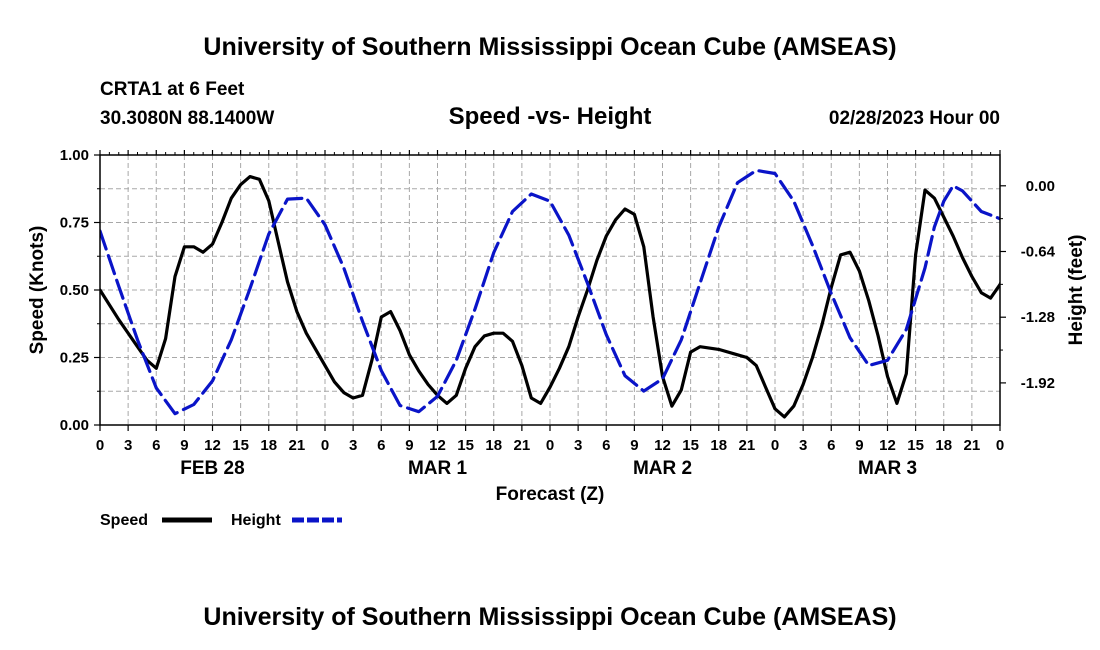 This screenshot has width=1100, height=650. Describe the element at coordinates (887, 468) in the screenshot. I see `x-day-label: MAR 3` at that location.